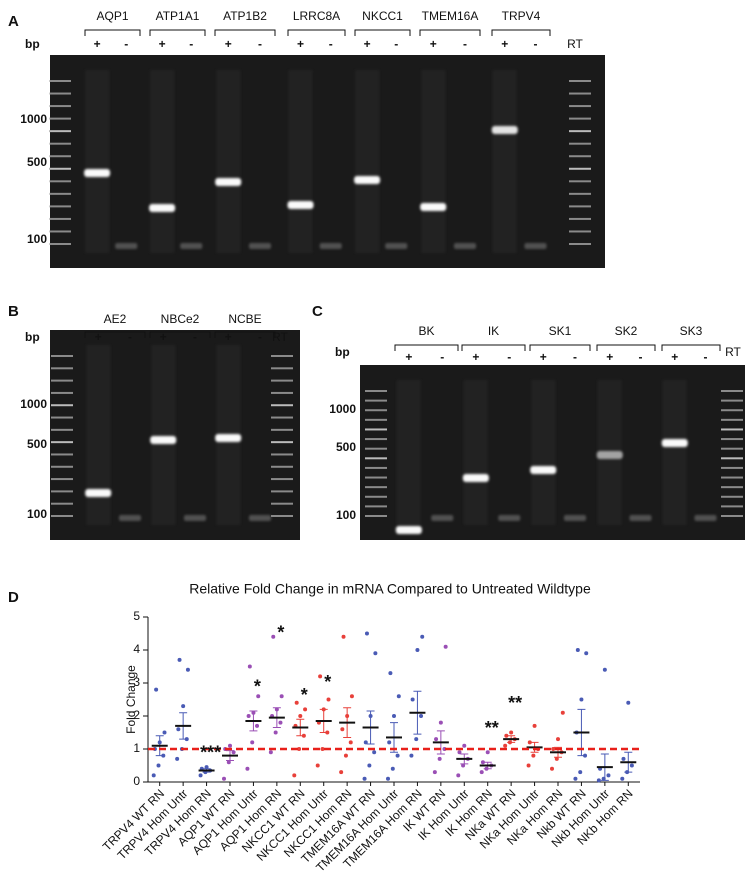  I want to click on gene-label: AE2, so click(115, 319).